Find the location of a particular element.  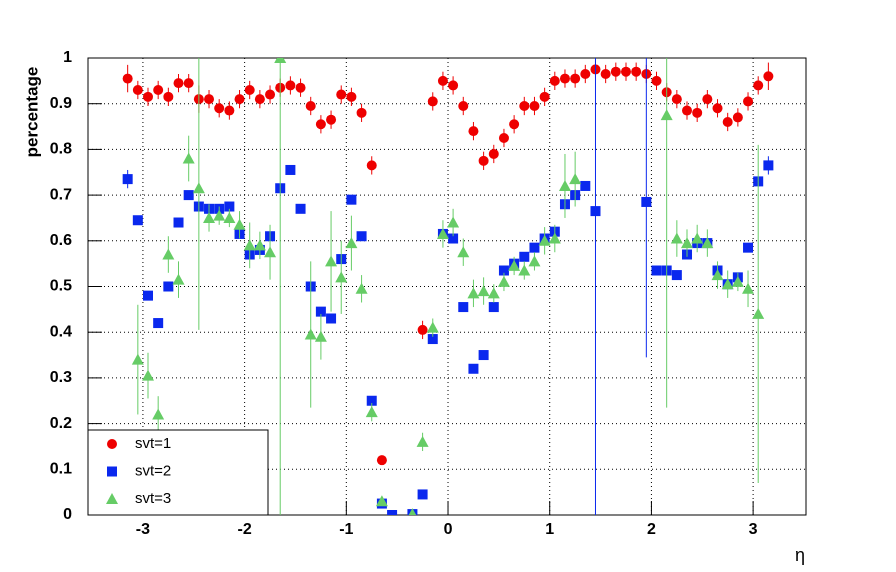

x-axis-label: η is located at coordinates (800, 555).